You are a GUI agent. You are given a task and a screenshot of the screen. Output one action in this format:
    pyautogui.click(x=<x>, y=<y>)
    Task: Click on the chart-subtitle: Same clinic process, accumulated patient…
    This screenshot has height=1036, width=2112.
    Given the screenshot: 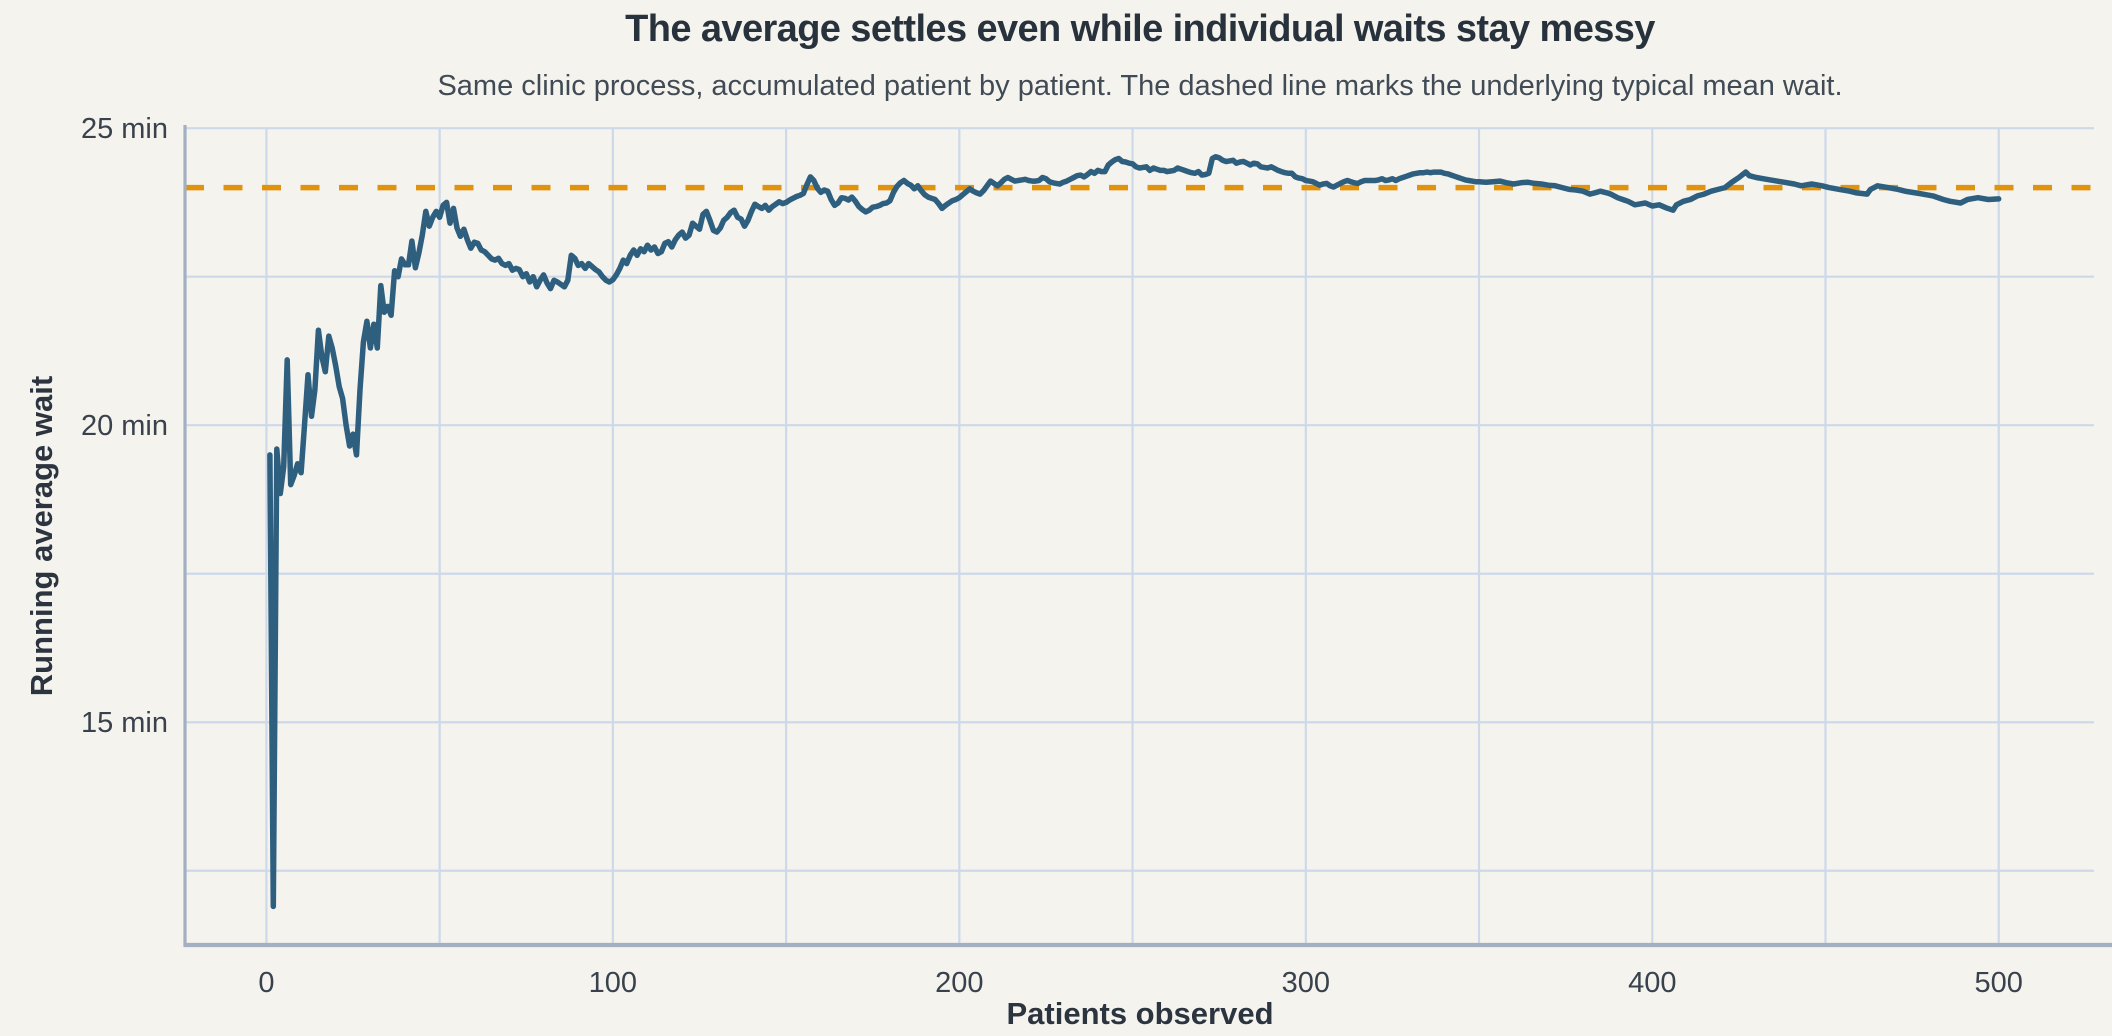 What is the action you would take?
    pyautogui.click(x=1140, y=86)
    